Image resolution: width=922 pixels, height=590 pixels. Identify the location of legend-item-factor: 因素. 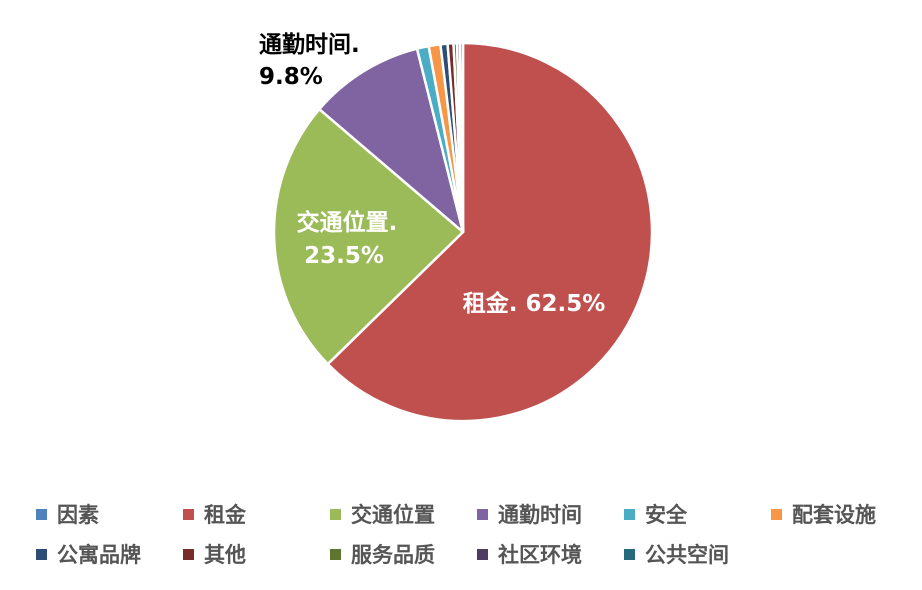
(109, 514).